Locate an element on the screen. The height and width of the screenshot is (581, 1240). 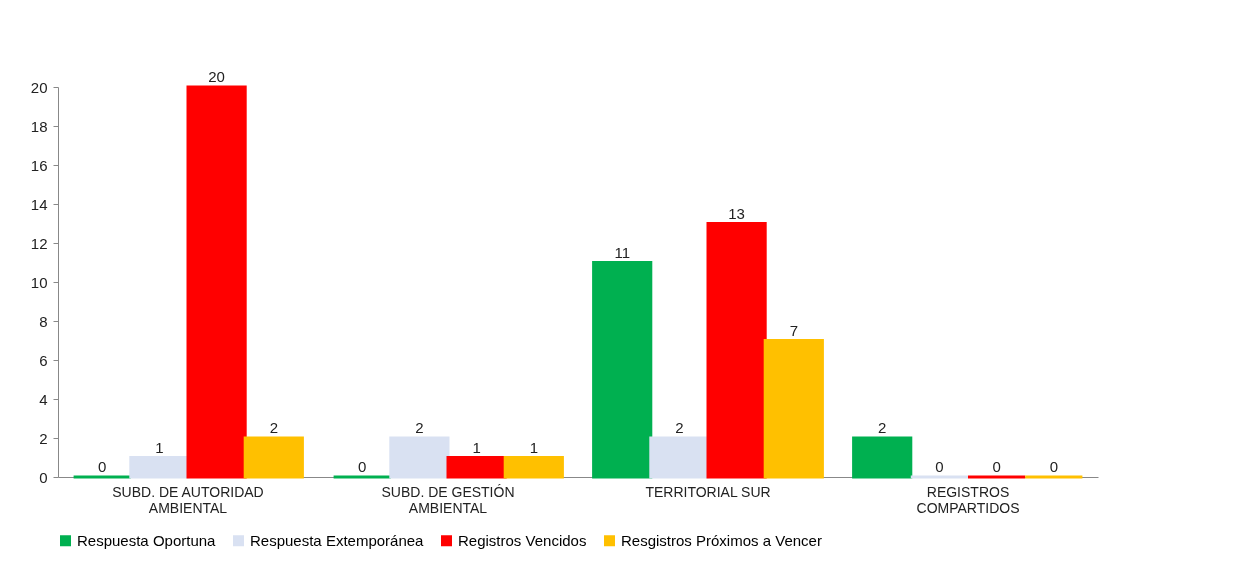
data-label: 7 is located at coordinates (793, 330).